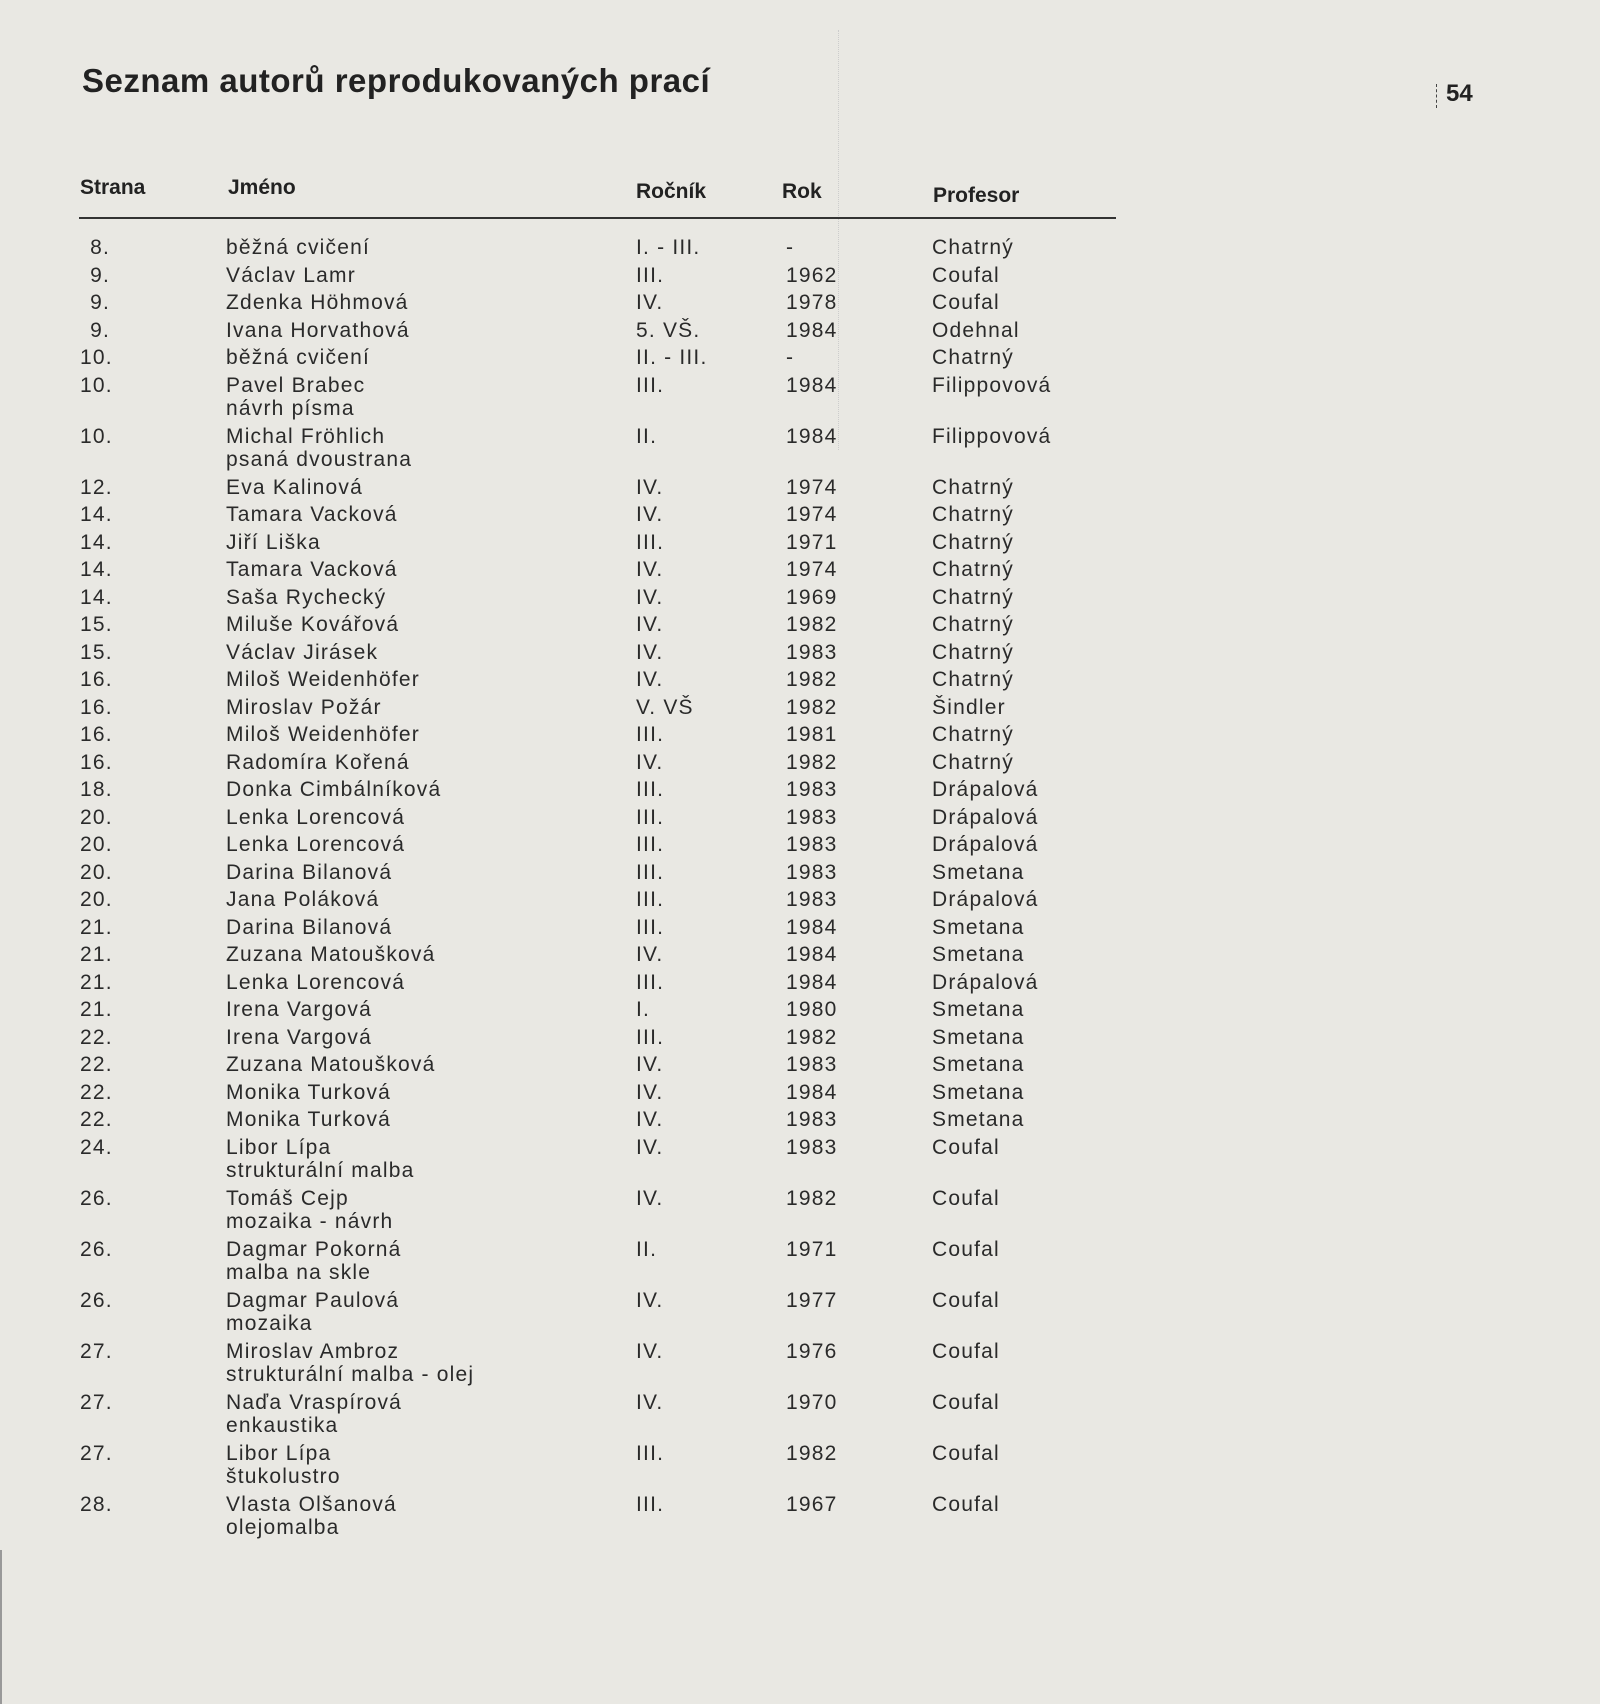  Describe the element at coordinates (812, 1351) in the screenshot. I see `cell-year: 1976` at that location.